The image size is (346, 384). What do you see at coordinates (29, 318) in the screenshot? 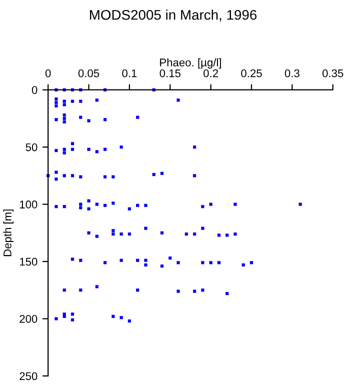
I see `y-tick-label: 200` at bounding box center [29, 318].